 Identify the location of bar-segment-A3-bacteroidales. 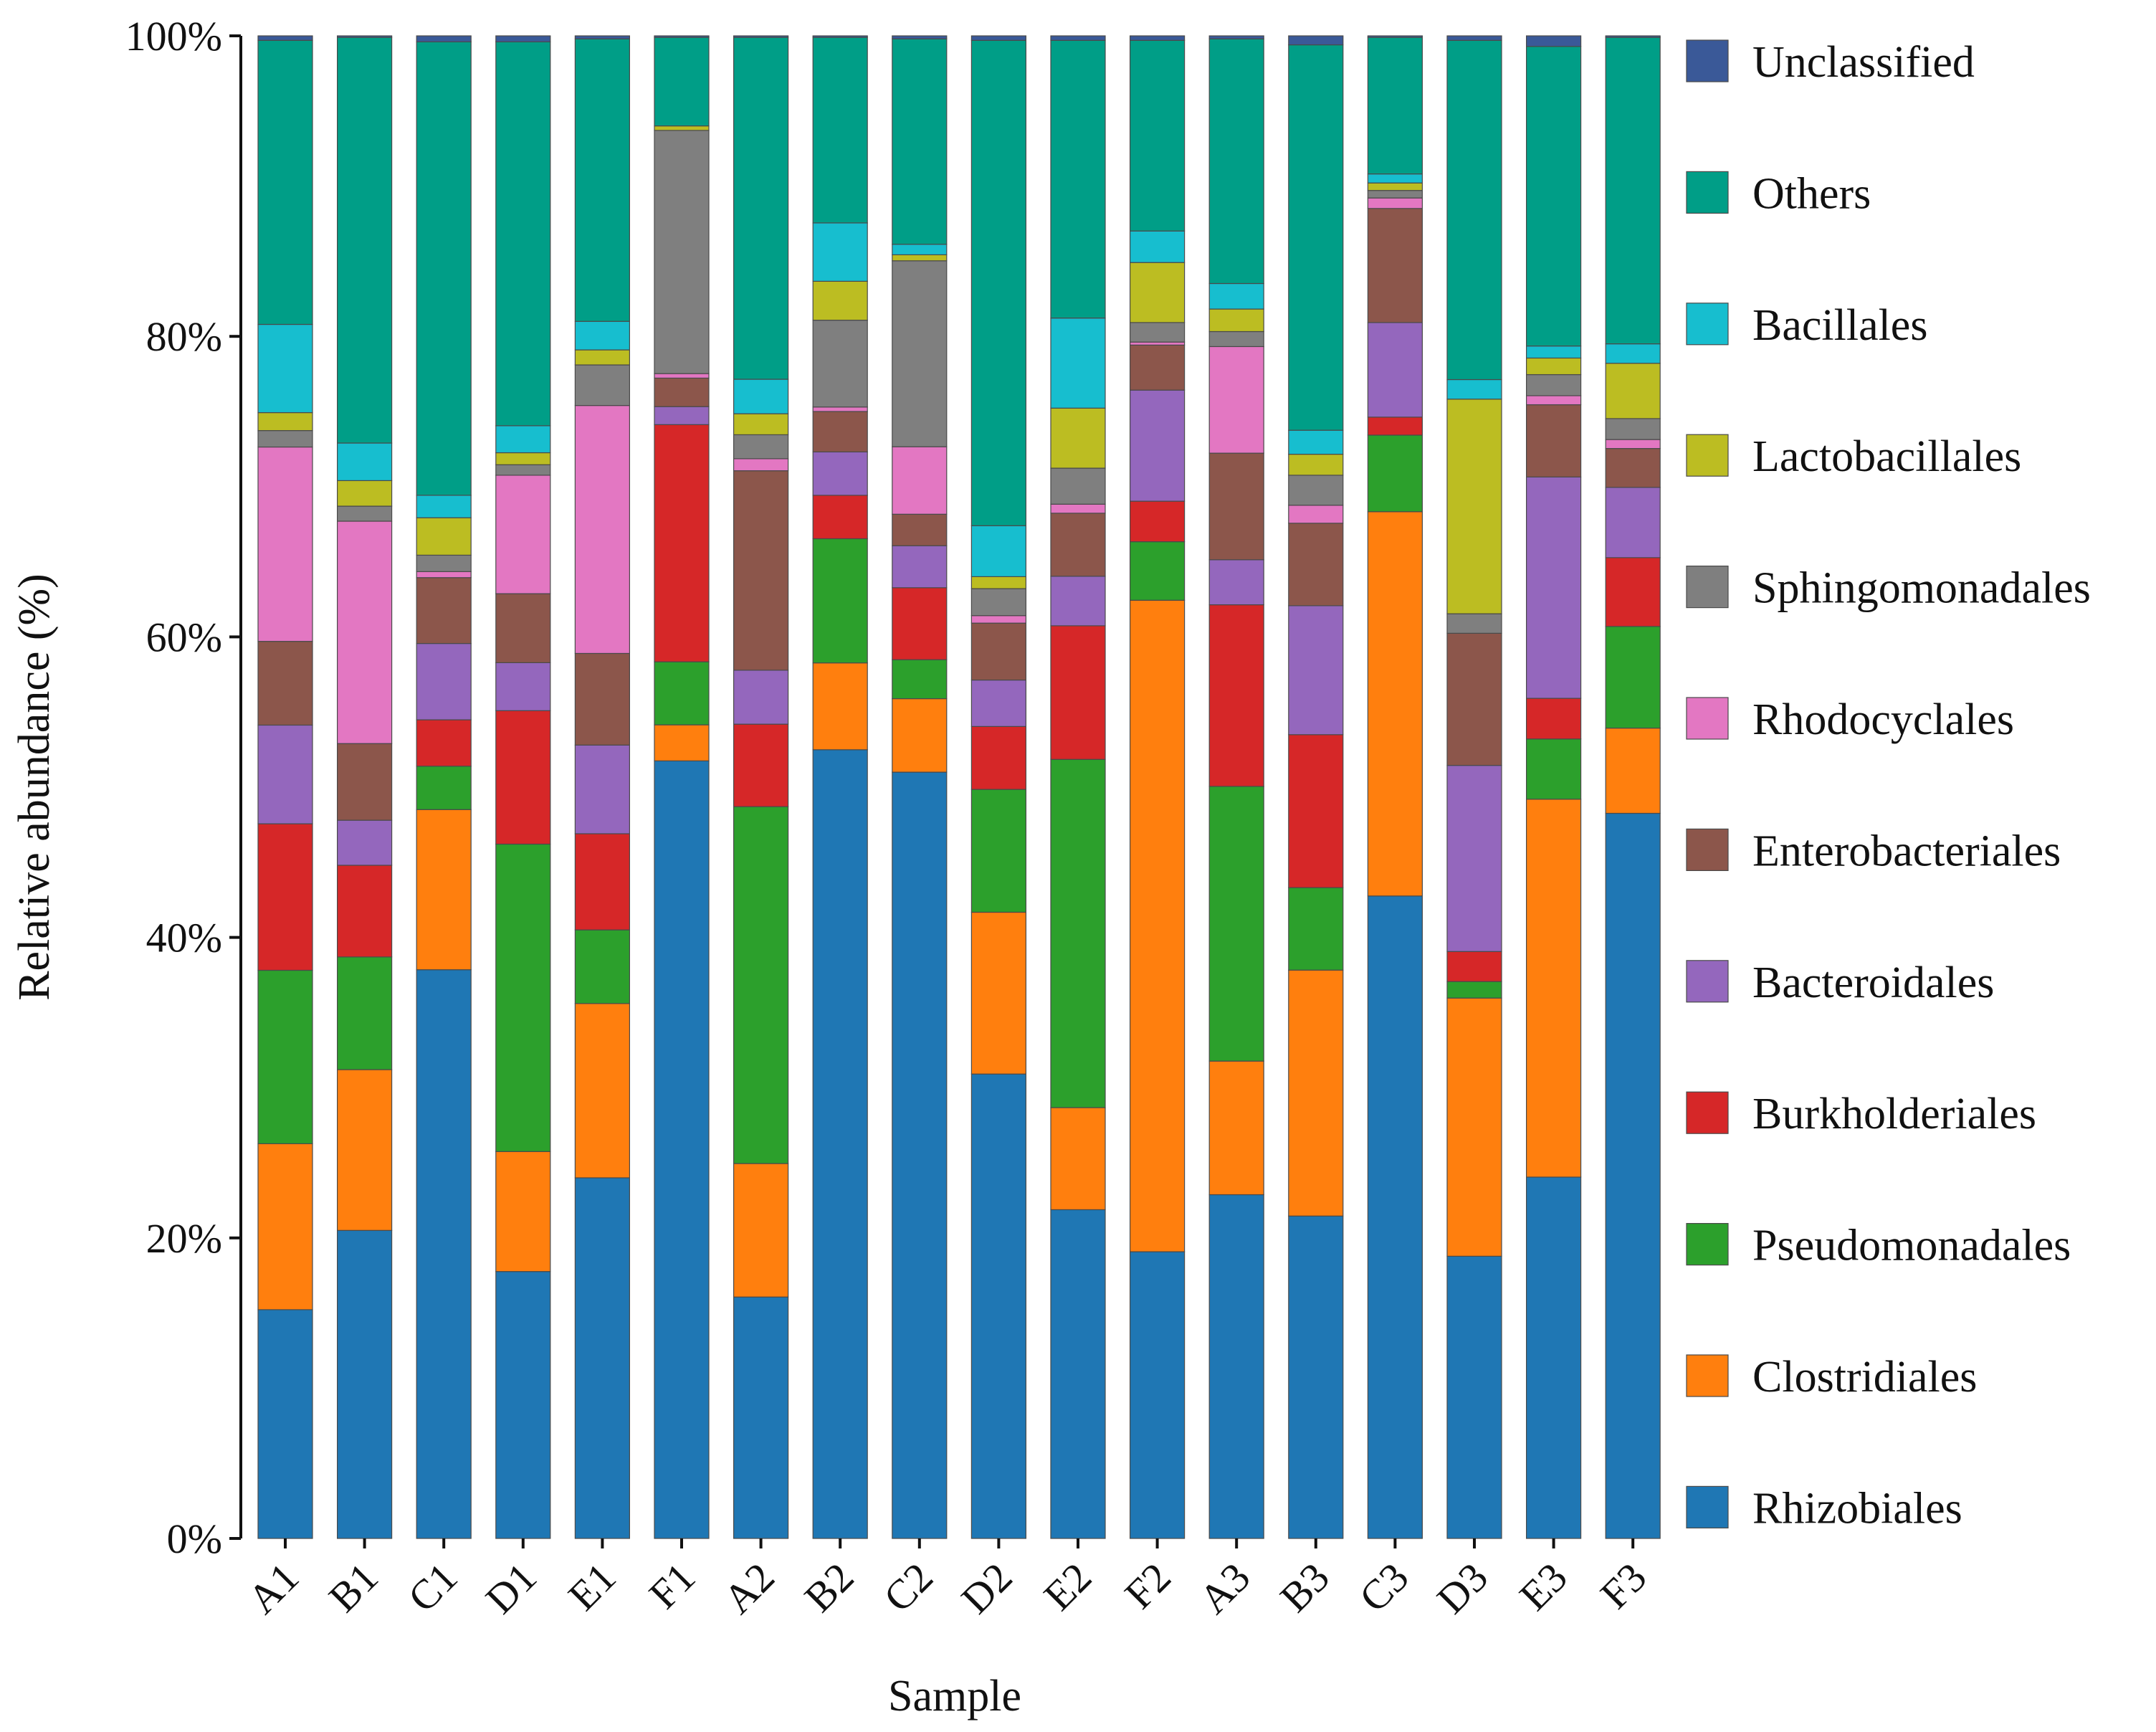
(1236, 583).